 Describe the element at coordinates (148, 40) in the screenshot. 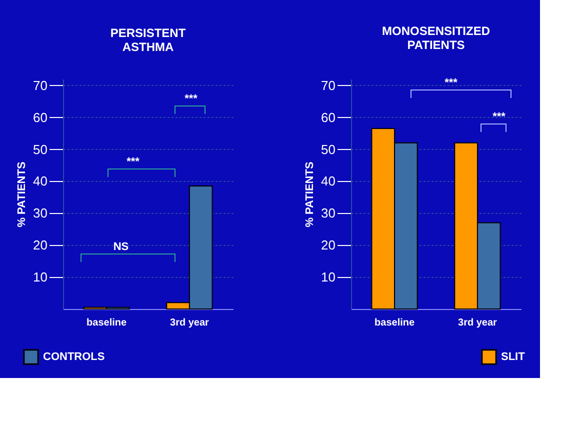

I see `chart-title: PERSISTENT ASTHMA` at that location.